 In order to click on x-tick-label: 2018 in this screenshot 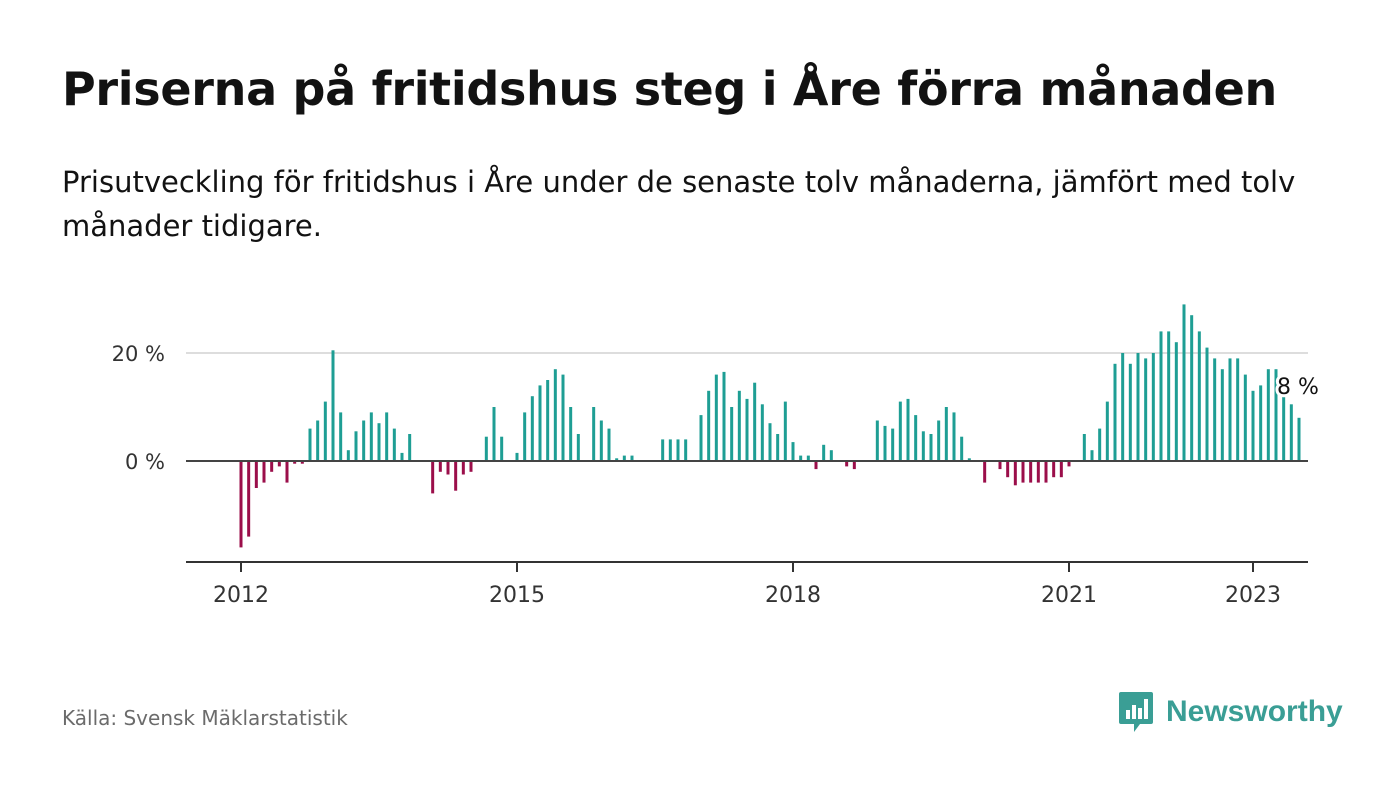, I will do `click(793, 595)`.